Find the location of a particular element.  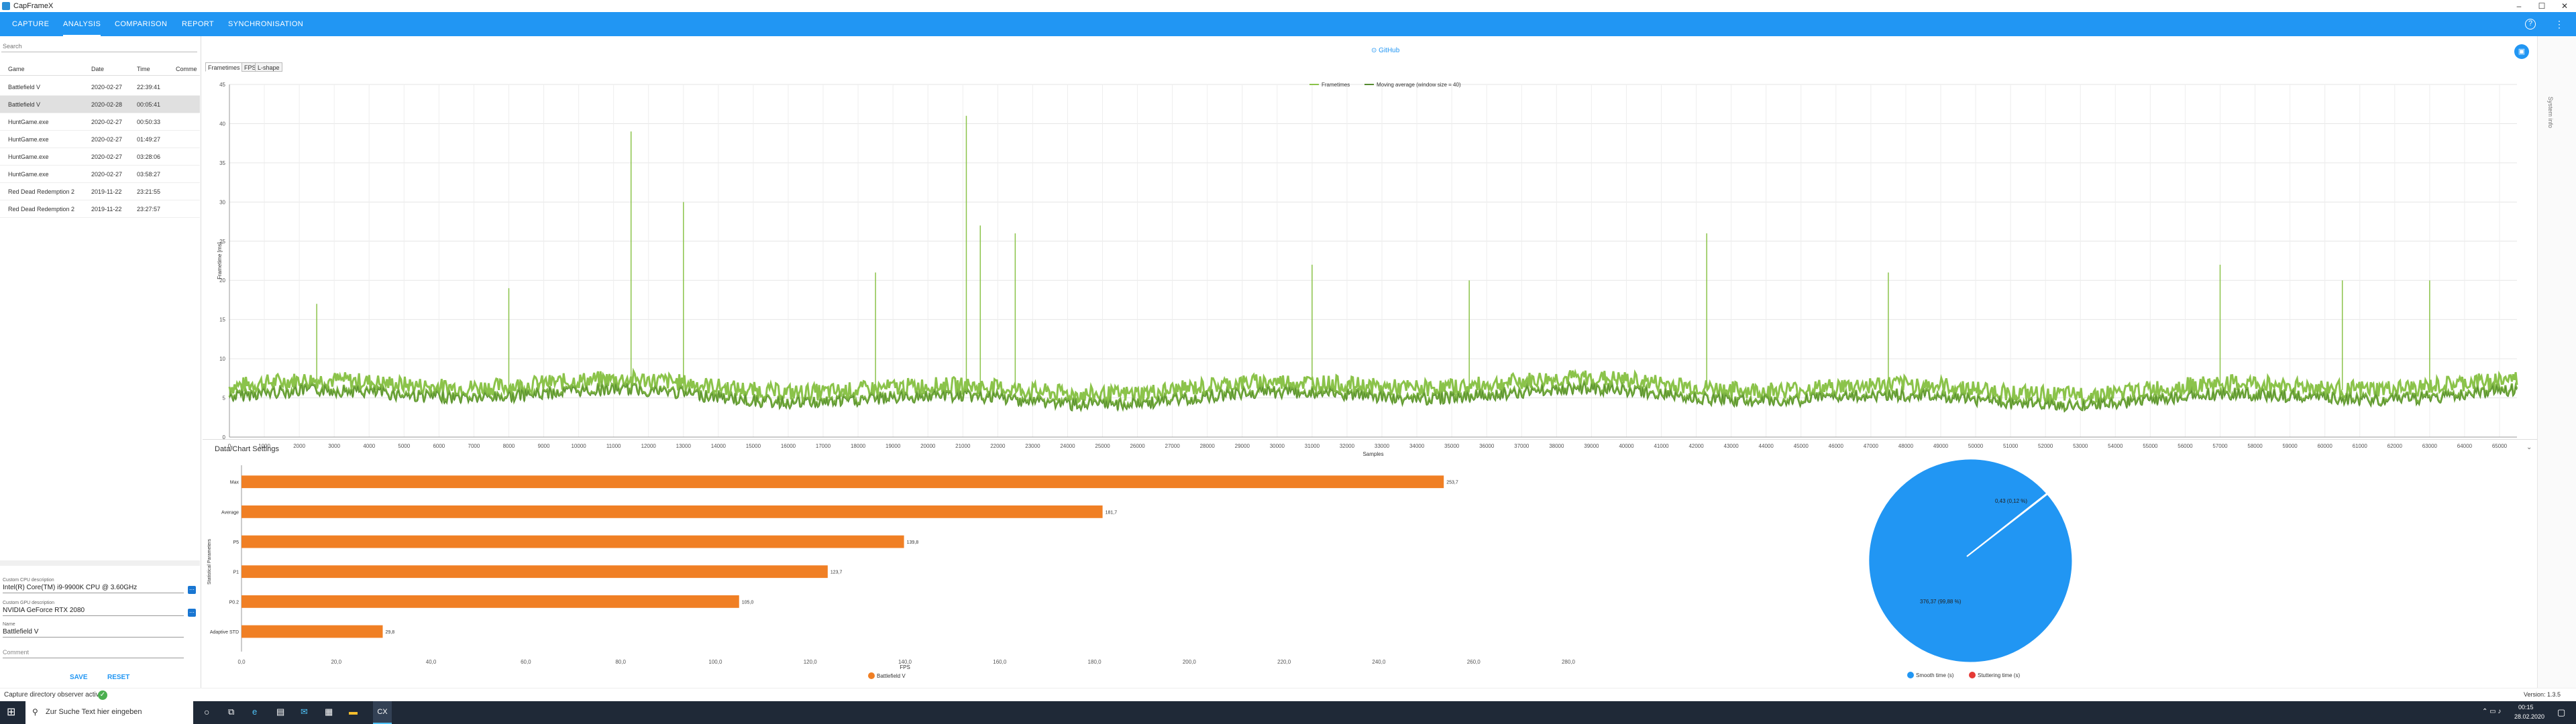

capframex-taskbar-icon: CX is located at coordinates (382, 712).